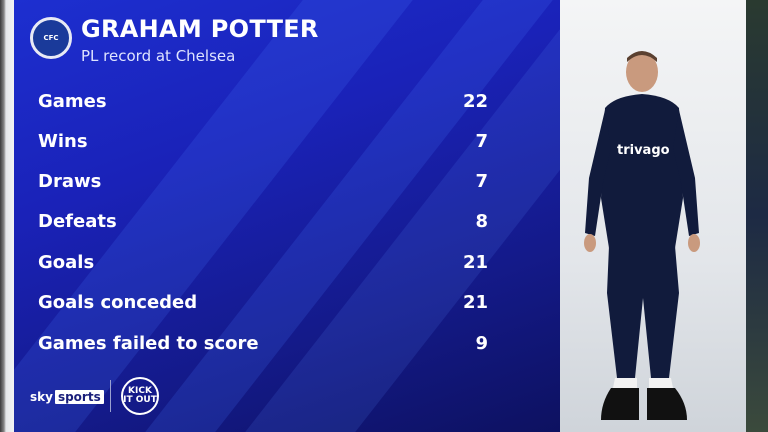  What do you see at coordinates (158, 56) in the screenshot?
I see `page-subtitle: PL record at Chelsea` at bounding box center [158, 56].